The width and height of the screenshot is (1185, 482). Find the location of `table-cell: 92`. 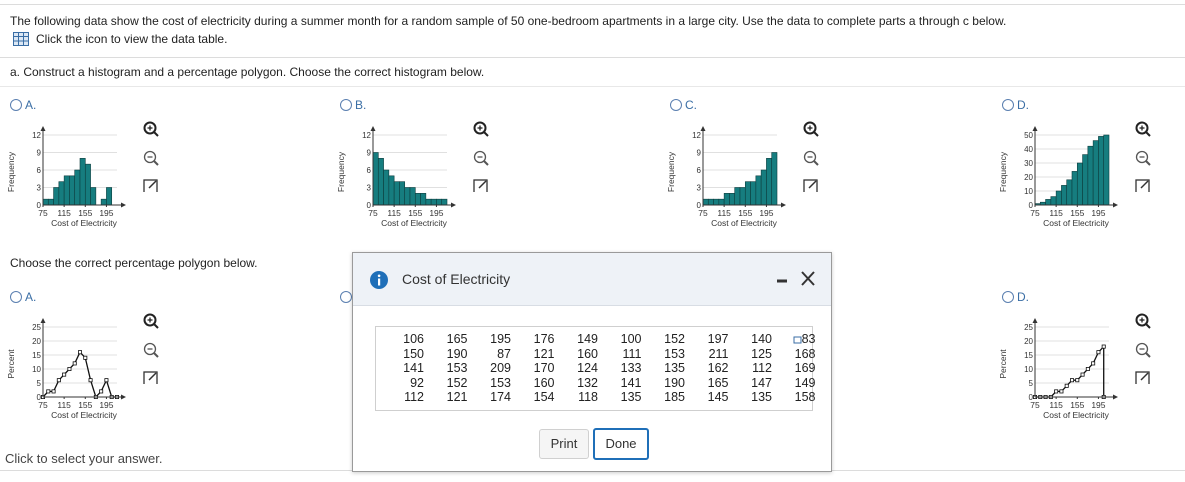

table-cell: 92 is located at coordinates (417, 382).